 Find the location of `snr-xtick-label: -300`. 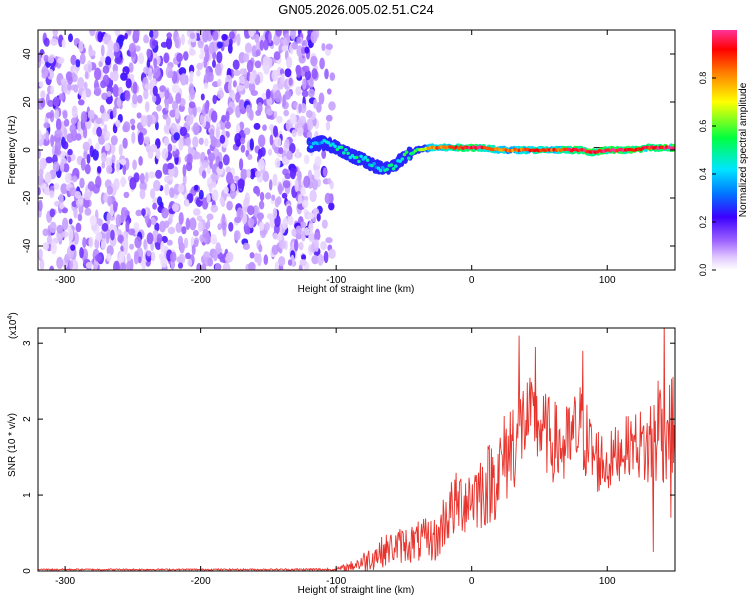

snr-xtick-label: -300 is located at coordinates (65, 581).